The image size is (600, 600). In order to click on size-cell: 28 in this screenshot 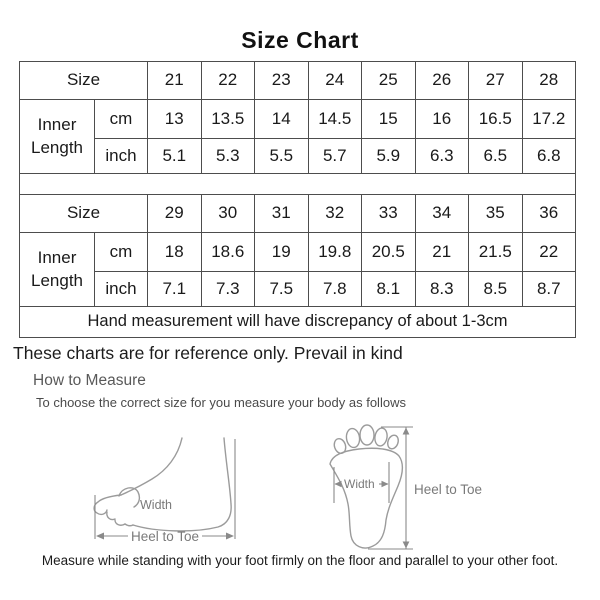, I will do `click(549, 80)`.